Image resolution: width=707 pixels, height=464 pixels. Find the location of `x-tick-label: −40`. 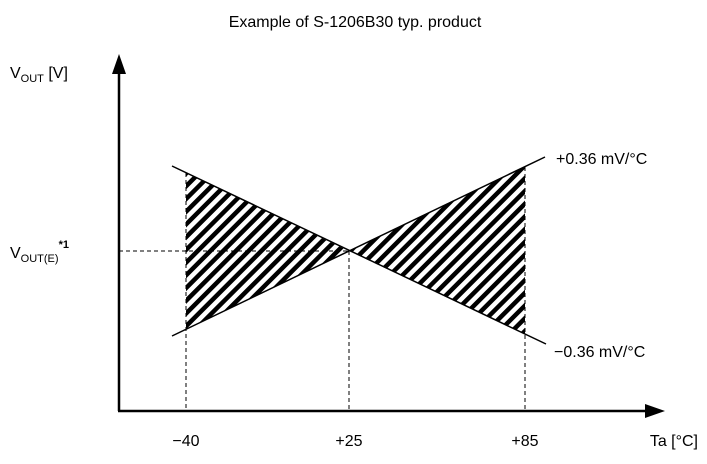

x-tick-label: −40 is located at coordinates (185, 441).